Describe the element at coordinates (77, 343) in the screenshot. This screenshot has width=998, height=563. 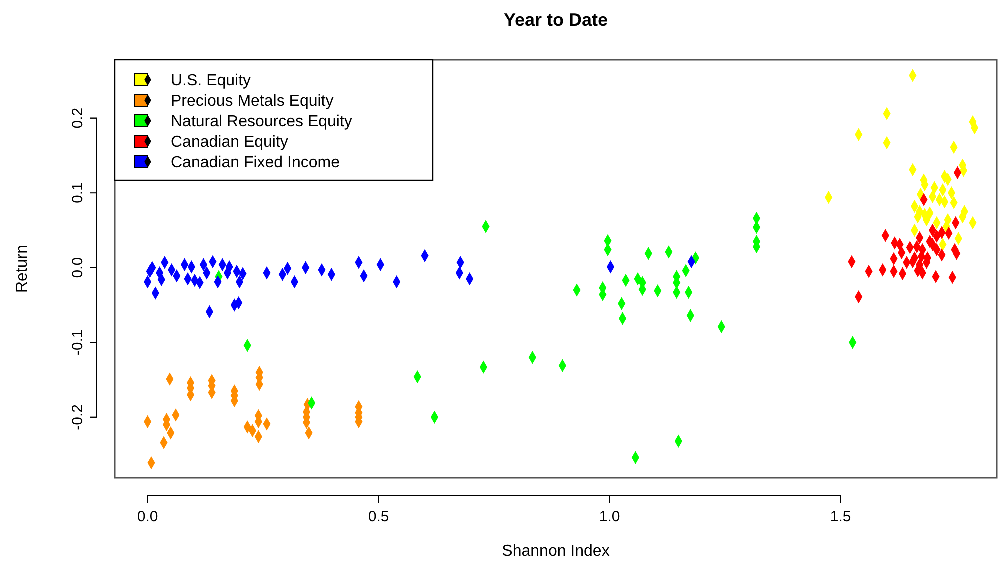
I see `y-tick-label: -0.1` at that location.